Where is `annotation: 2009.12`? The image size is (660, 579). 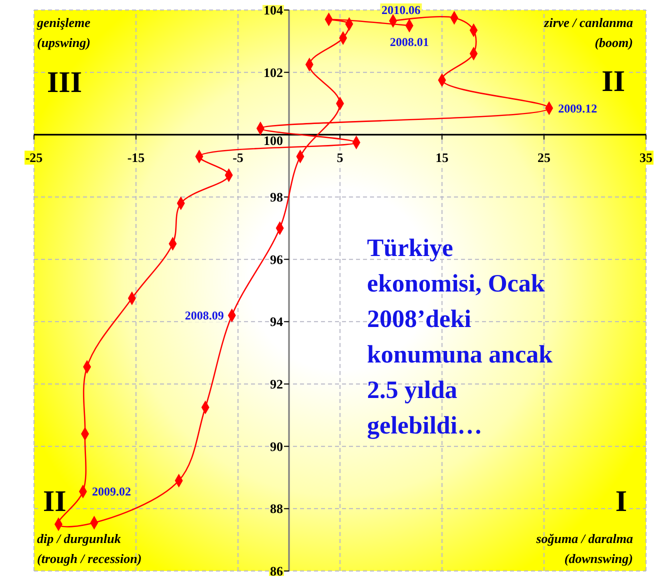 annotation: 2009.12 is located at coordinates (578, 108).